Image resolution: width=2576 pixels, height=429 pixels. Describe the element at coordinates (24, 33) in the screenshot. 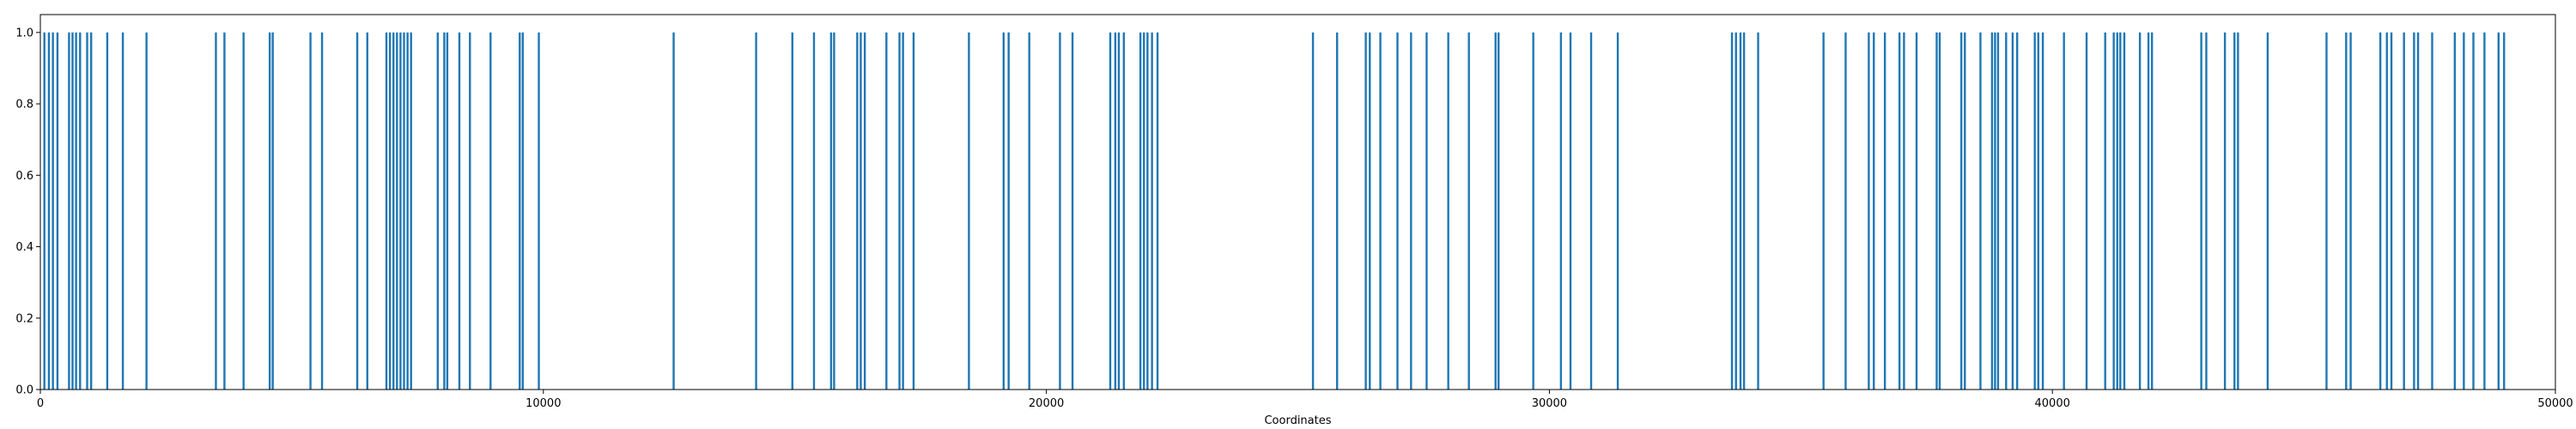

I see `y-tick-label: 1.0` at that location.